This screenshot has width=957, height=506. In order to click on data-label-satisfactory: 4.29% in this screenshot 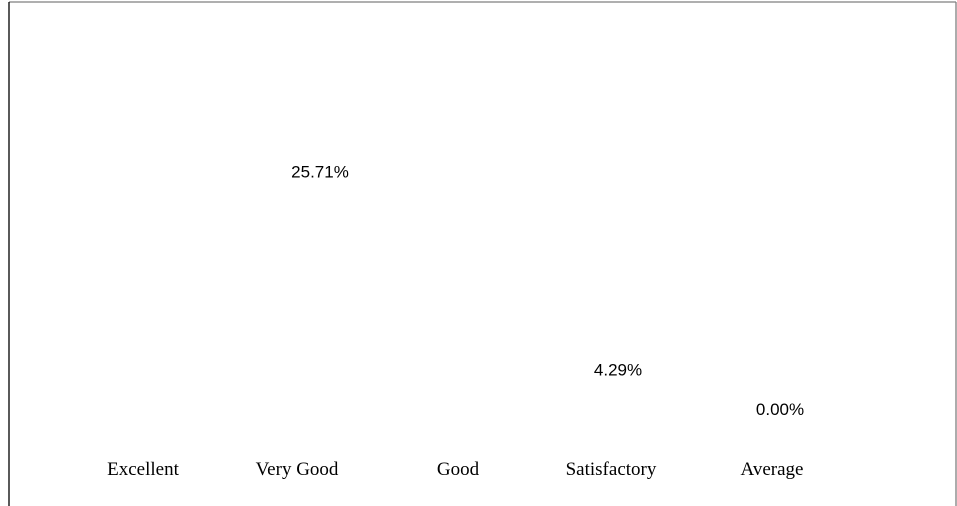, I will do `click(618, 369)`.